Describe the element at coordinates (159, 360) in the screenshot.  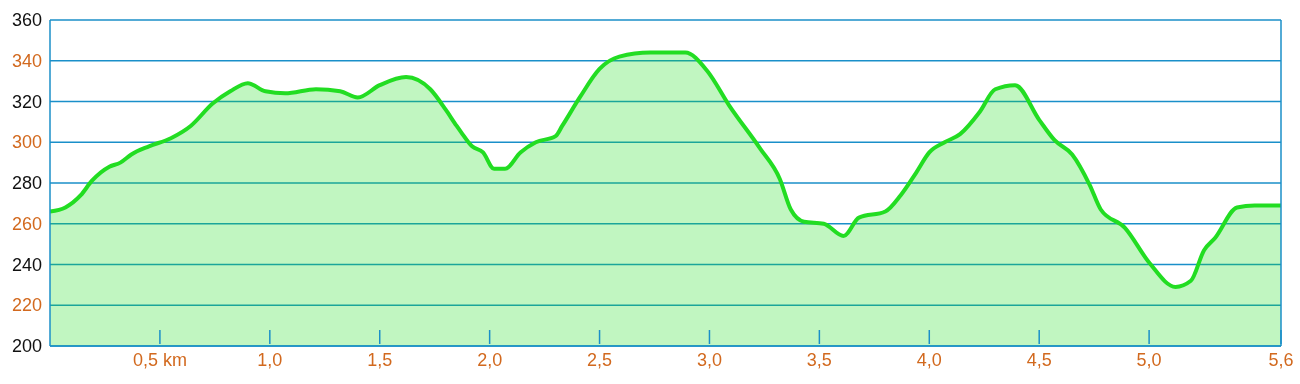
I see `x-tick-label: 0,5 km` at that location.